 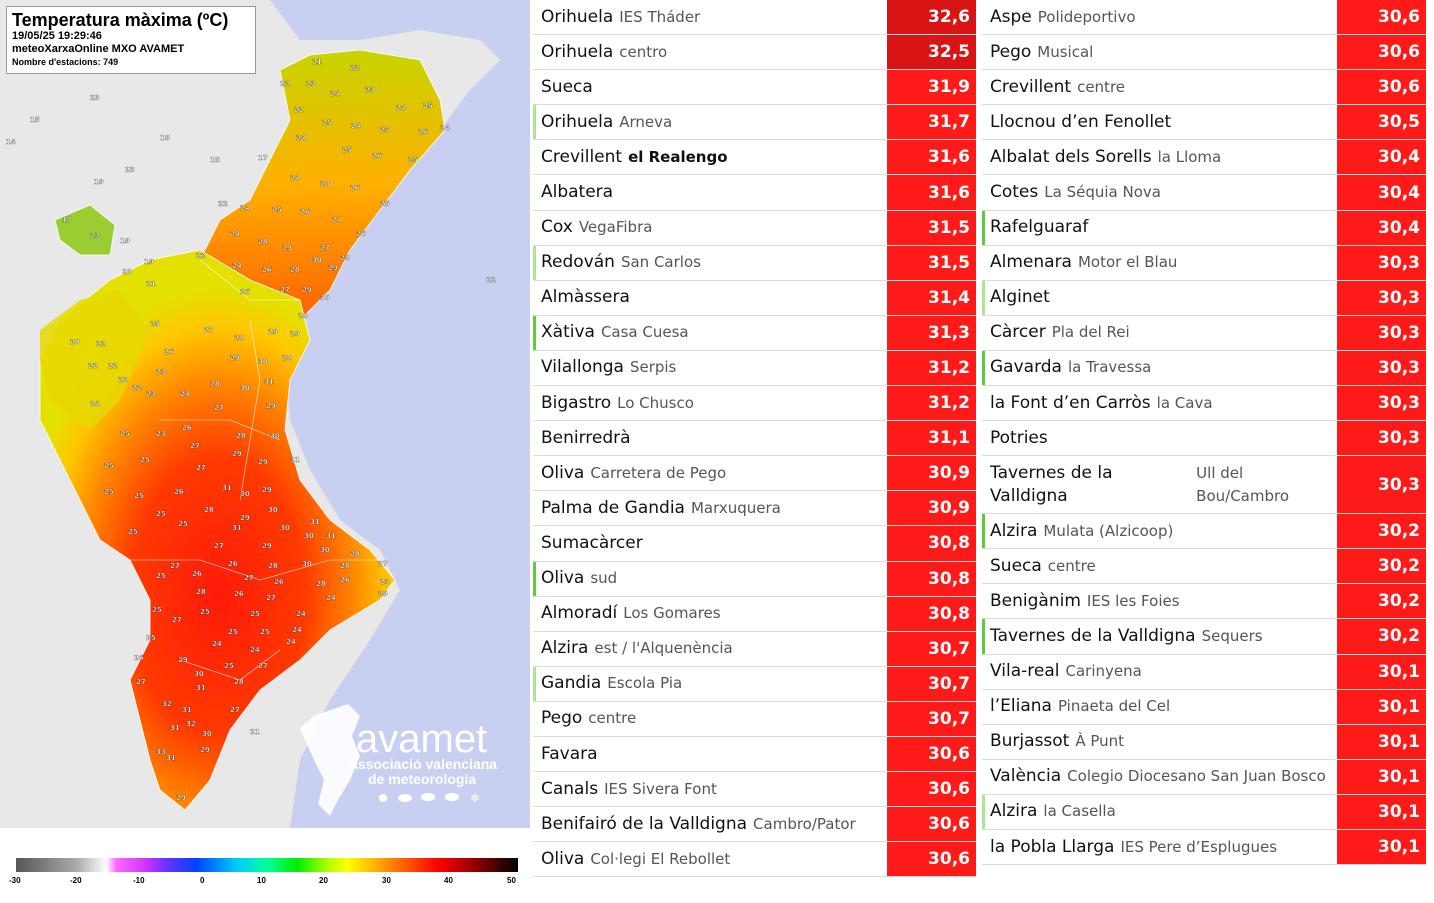 I want to click on station-row: Vila-real Carinyena 30,1, so click(x=1204, y=672).